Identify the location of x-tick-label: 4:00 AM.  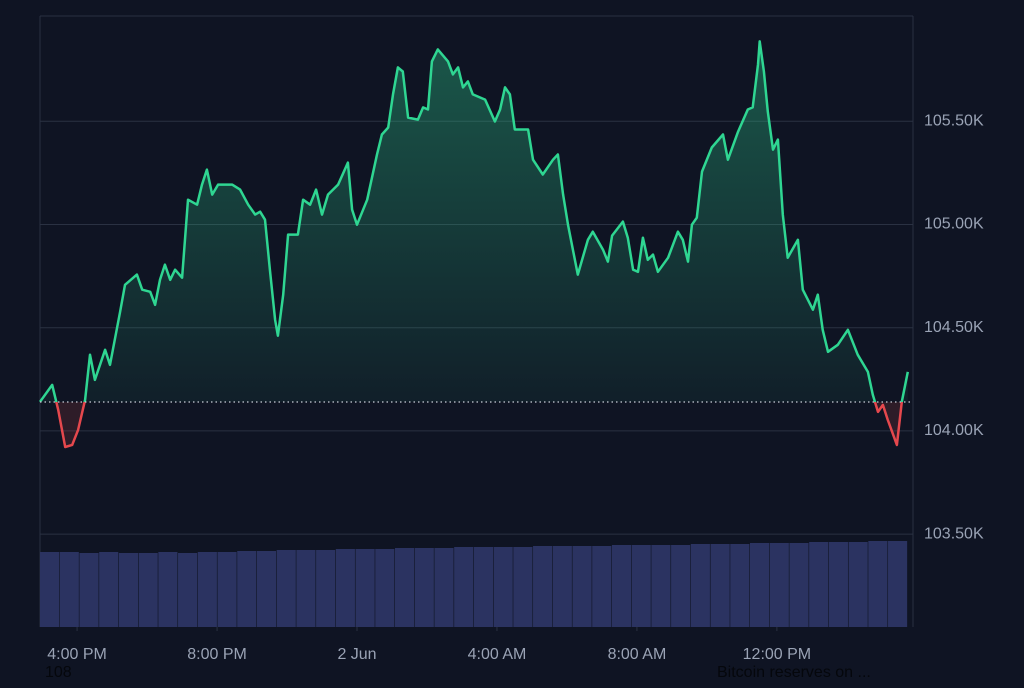
(497, 654).